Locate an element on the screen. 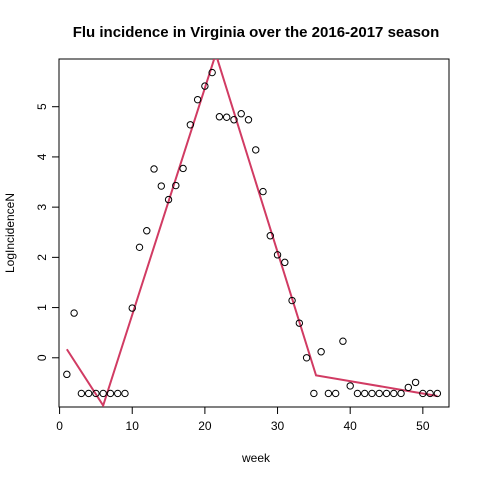  y-tick-label: 2 is located at coordinates (42, 257).